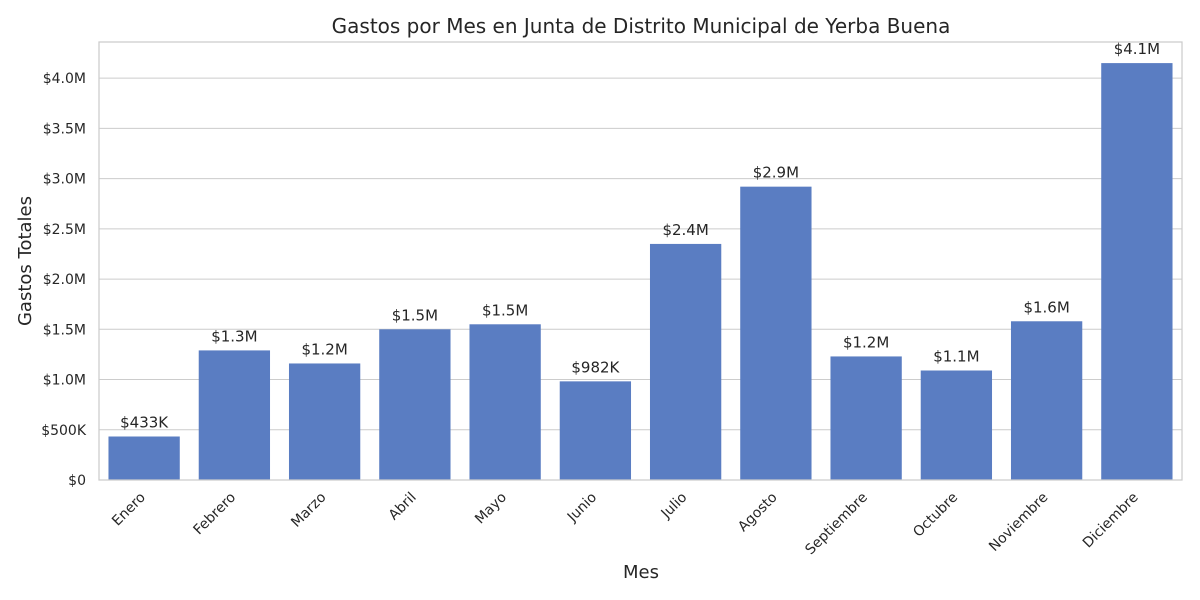 The width and height of the screenshot is (1200, 600). What do you see at coordinates (234, 336) in the screenshot?
I see `data-label: $1.3M` at bounding box center [234, 336].